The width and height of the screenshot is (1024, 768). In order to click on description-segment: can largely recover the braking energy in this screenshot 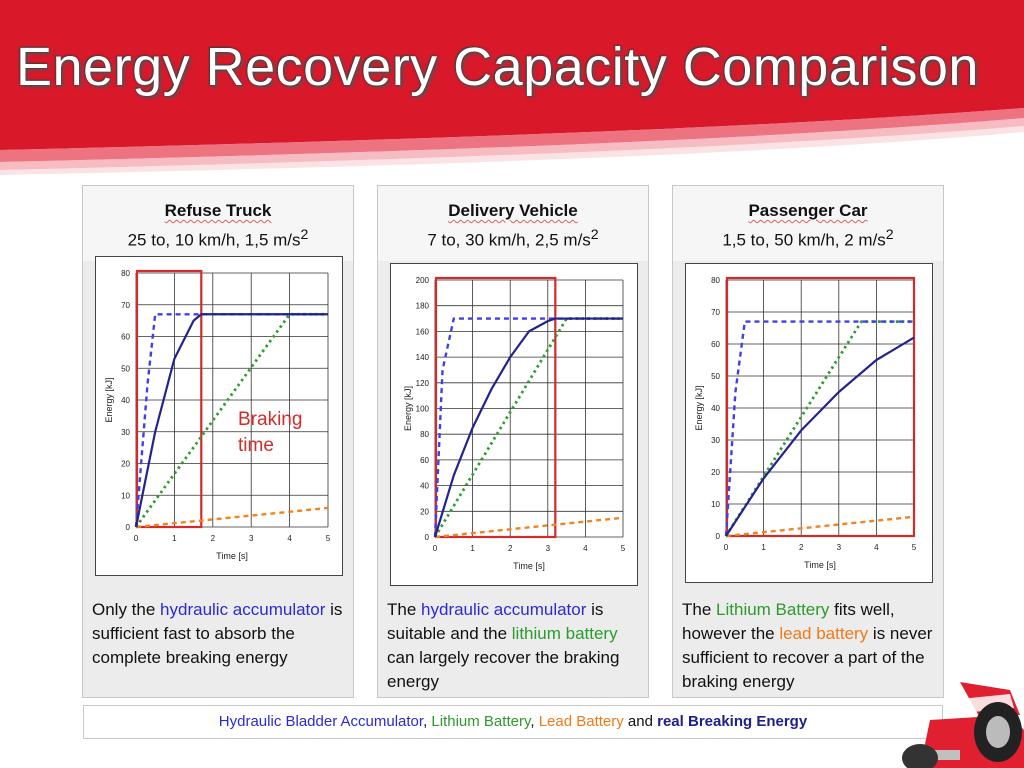, I will do `click(503, 669)`.